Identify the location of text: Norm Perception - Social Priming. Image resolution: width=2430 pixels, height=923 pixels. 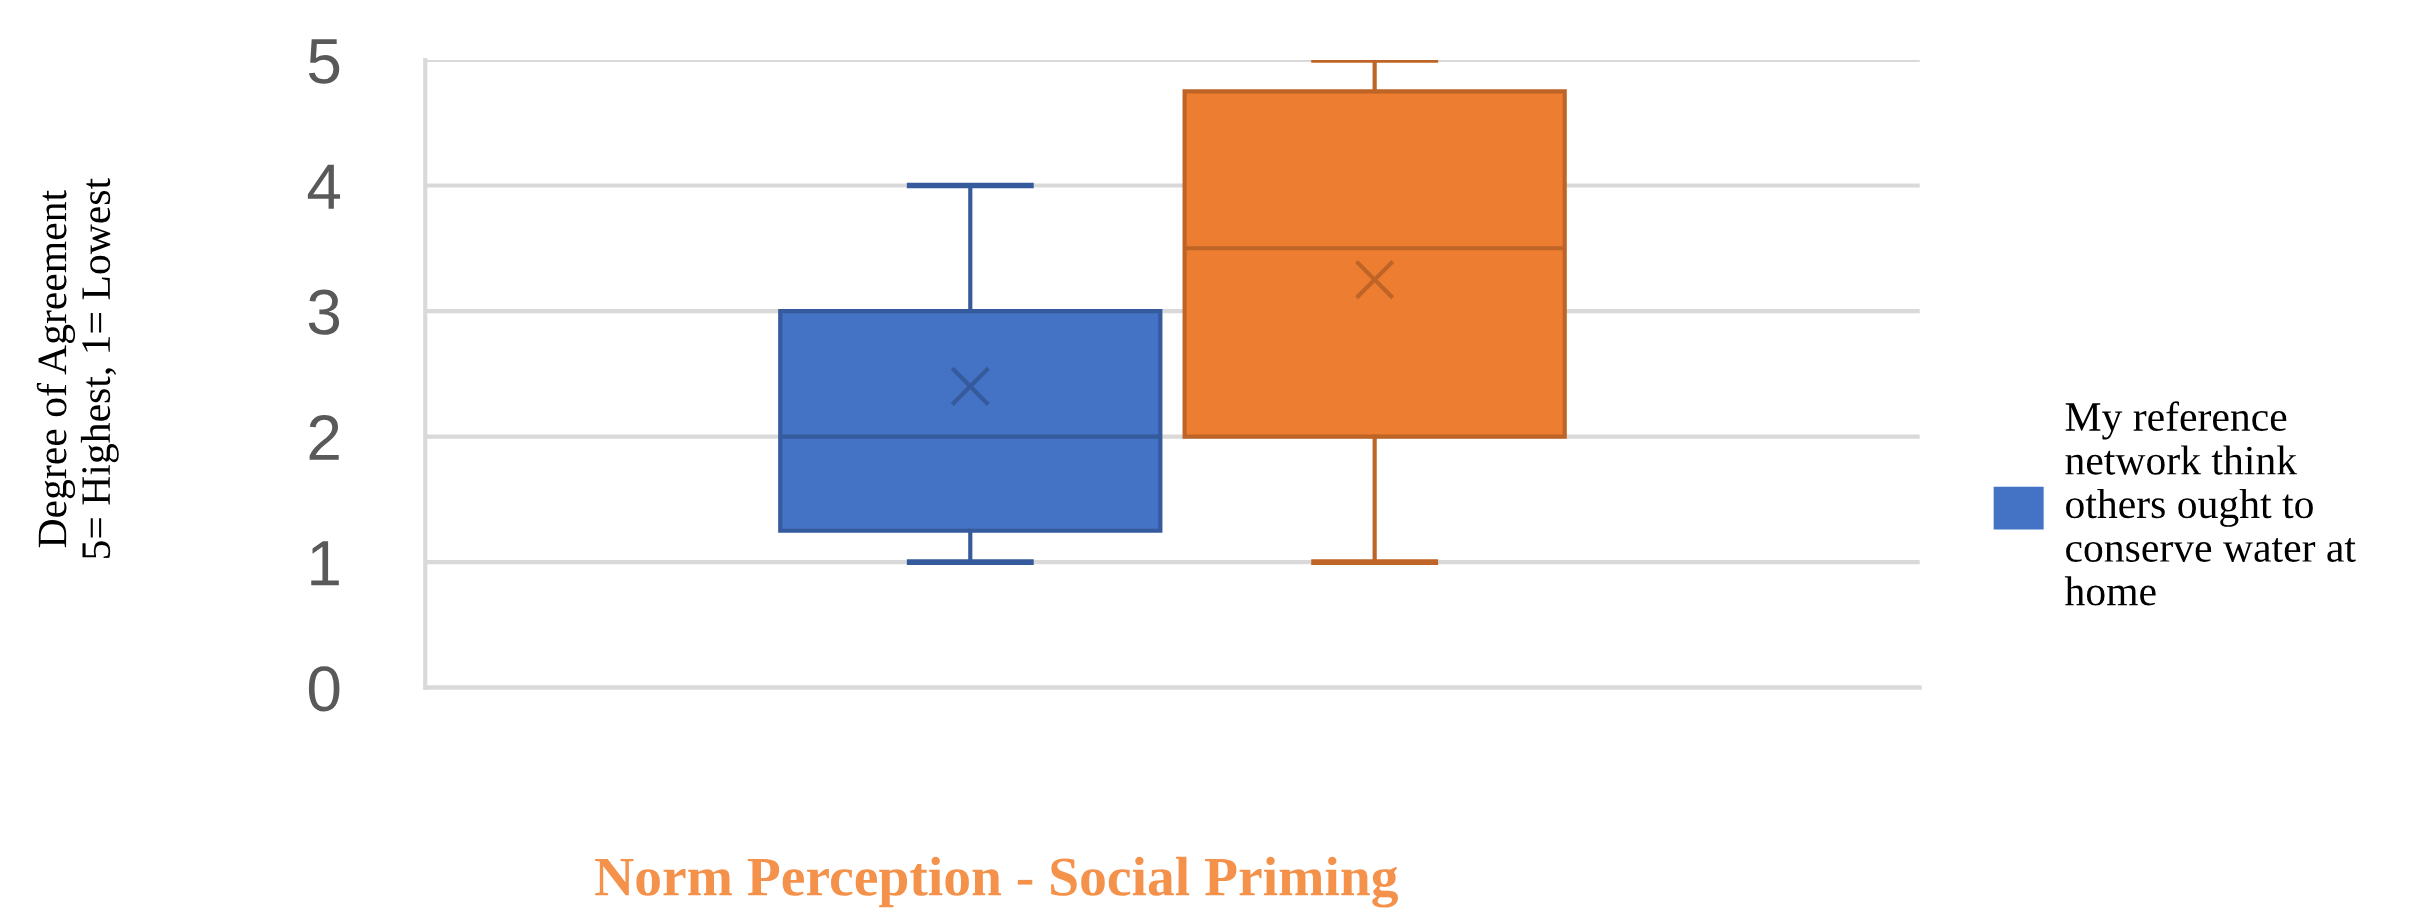
(996, 882).